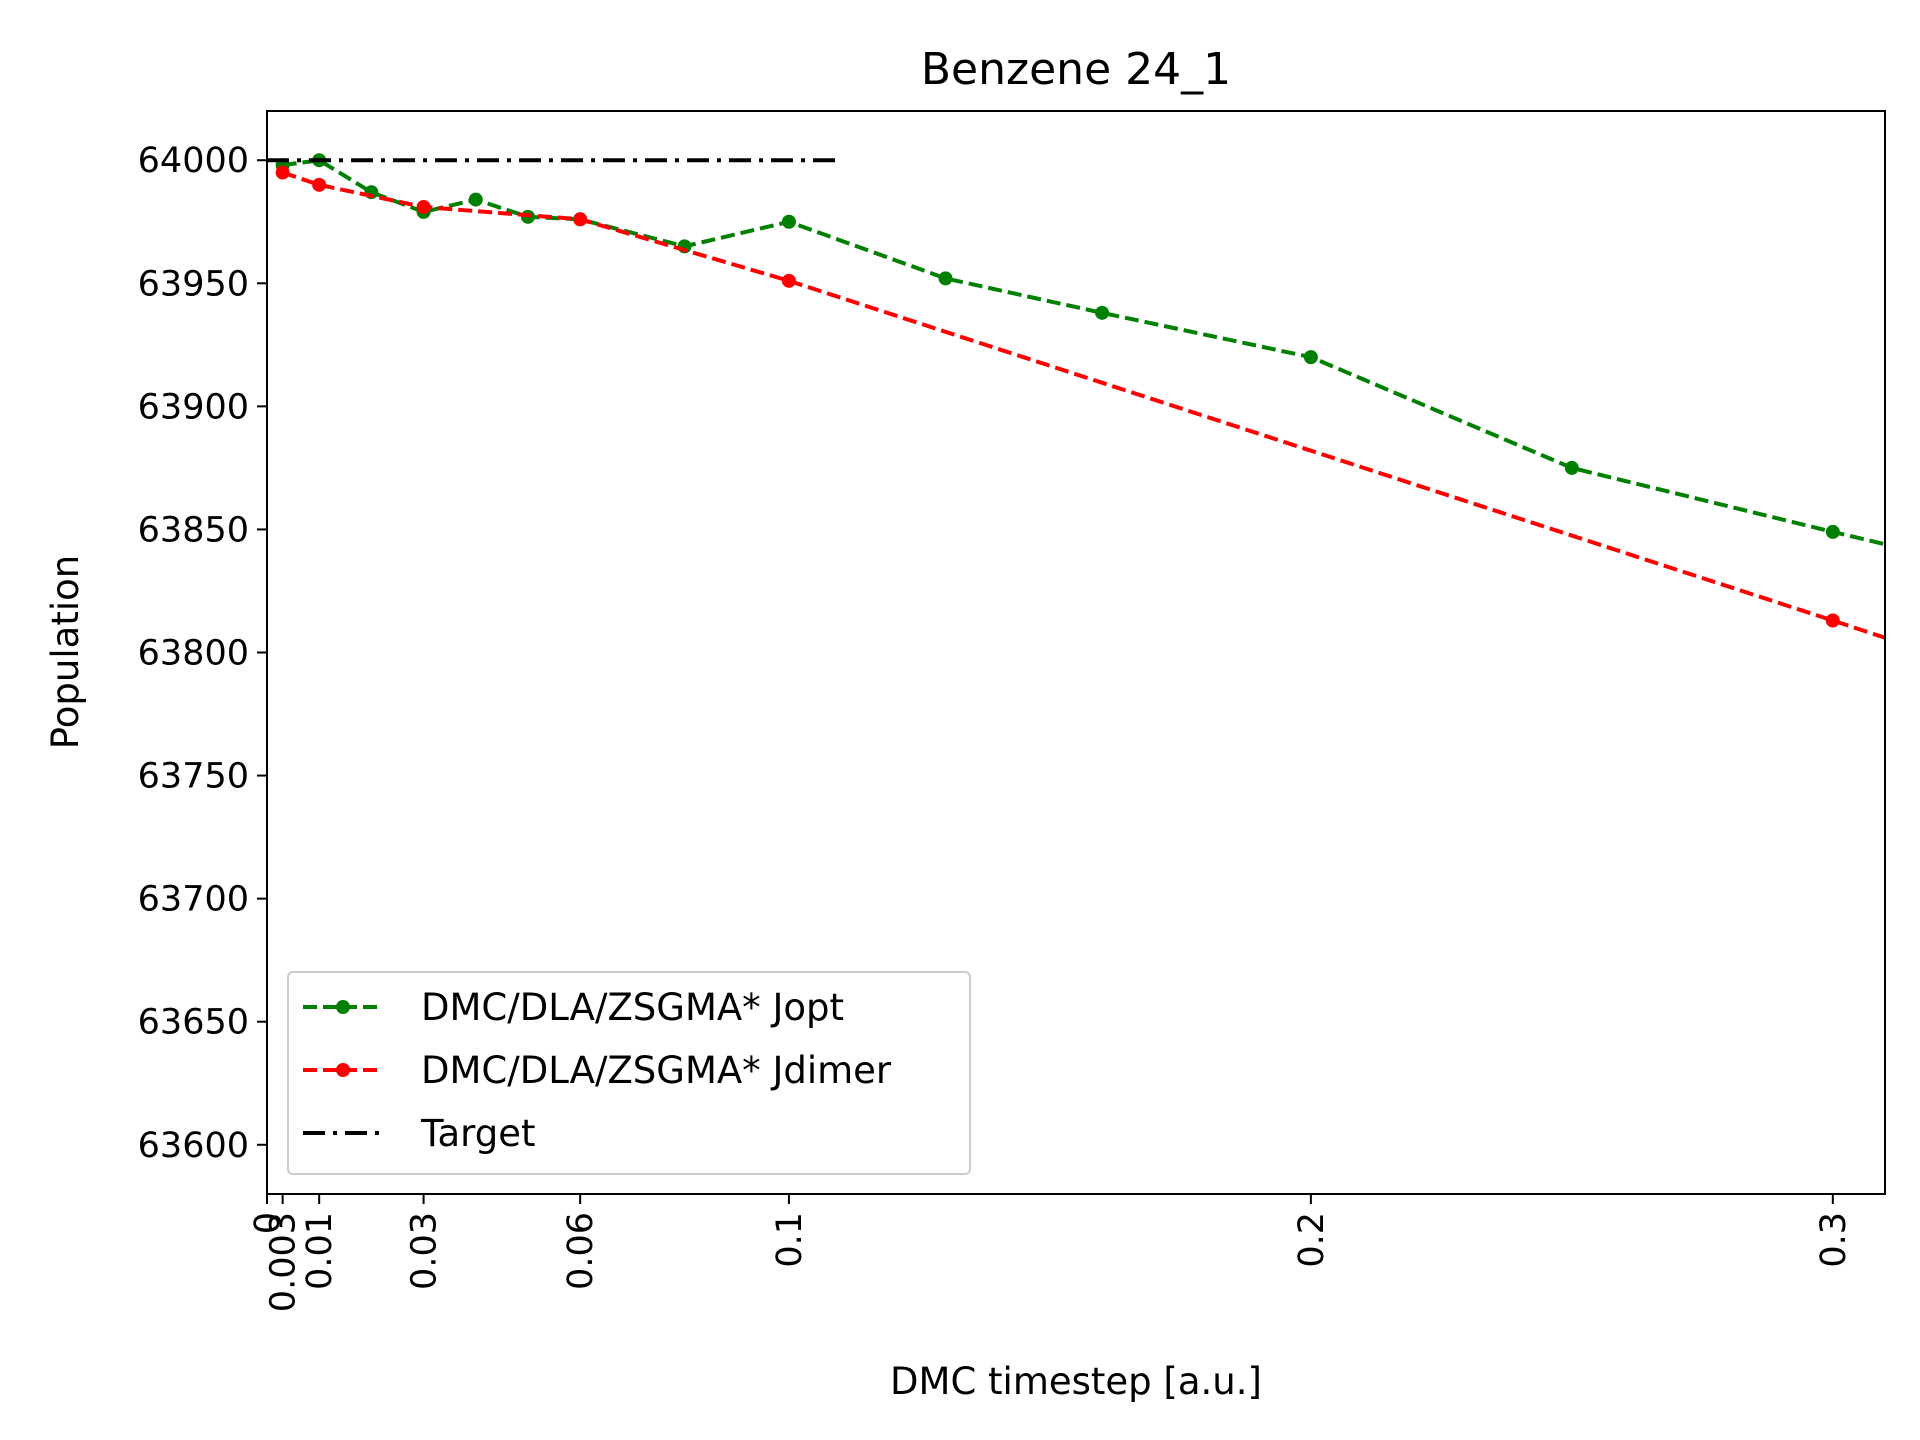 The width and height of the screenshot is (1920, 1440). Describe the element at coordinates (320, 1251) in the screenshot. I see `x-tick-label: 0.01` at that location.